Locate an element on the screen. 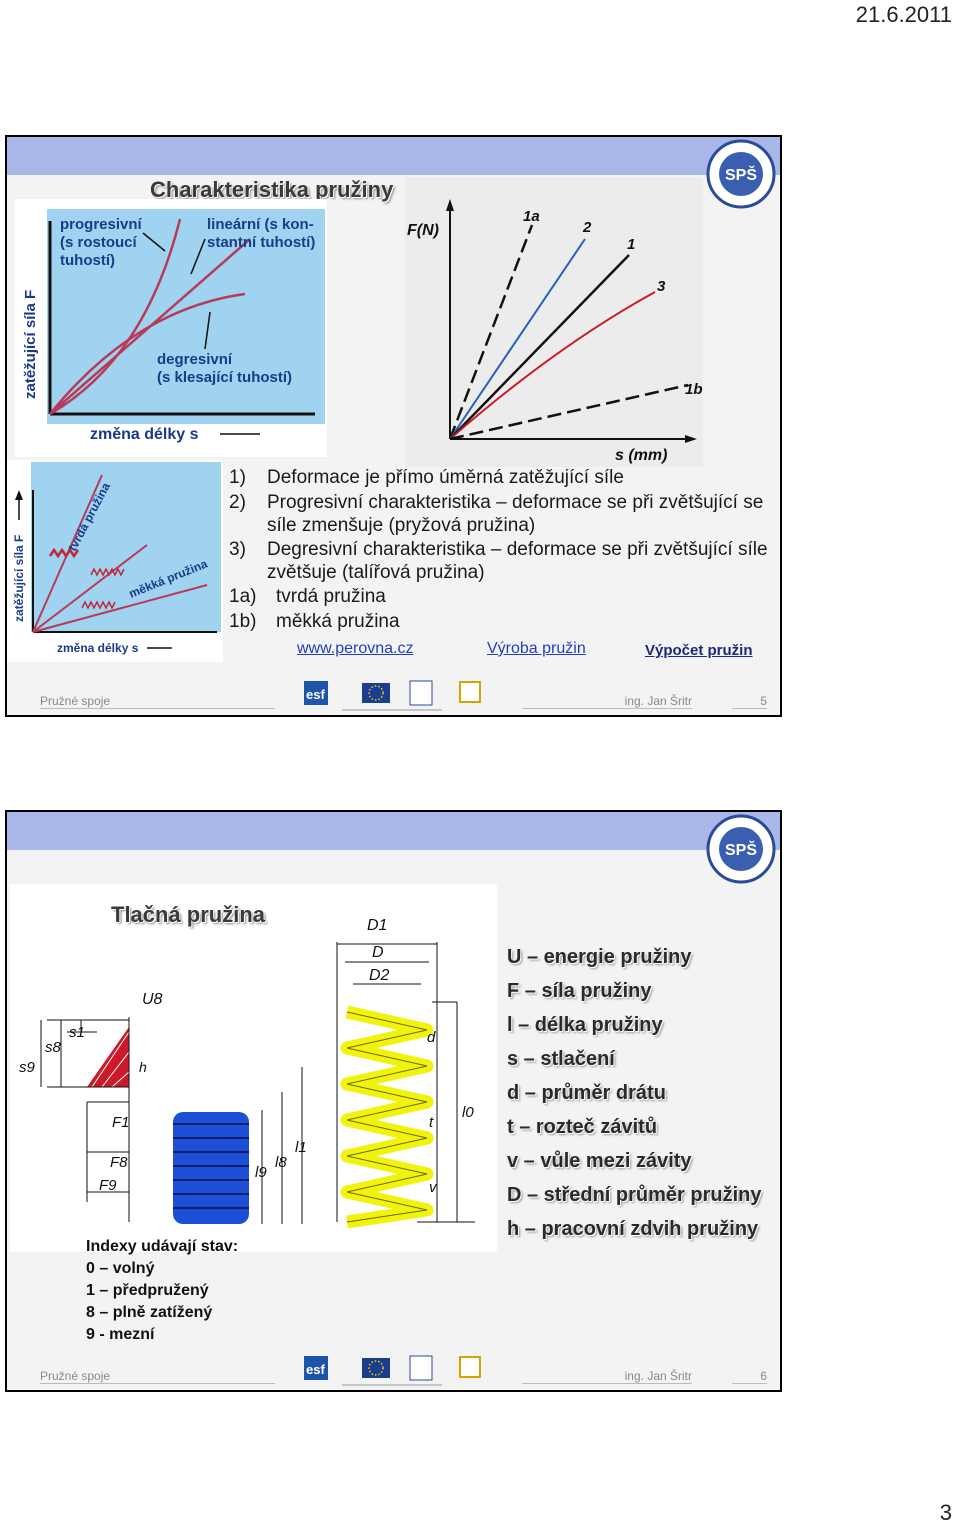  label-F8: F8 is located at coordinates (119, 1162).